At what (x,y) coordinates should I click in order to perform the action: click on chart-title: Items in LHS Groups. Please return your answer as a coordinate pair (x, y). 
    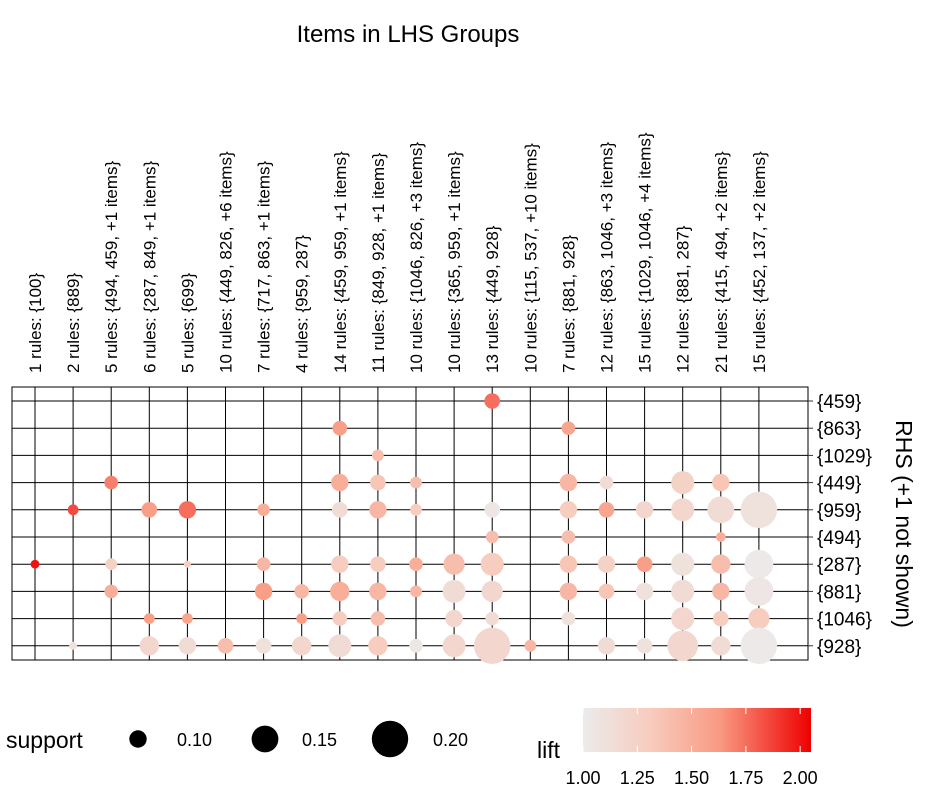
    Looking at the image, I should click on (408, 34).